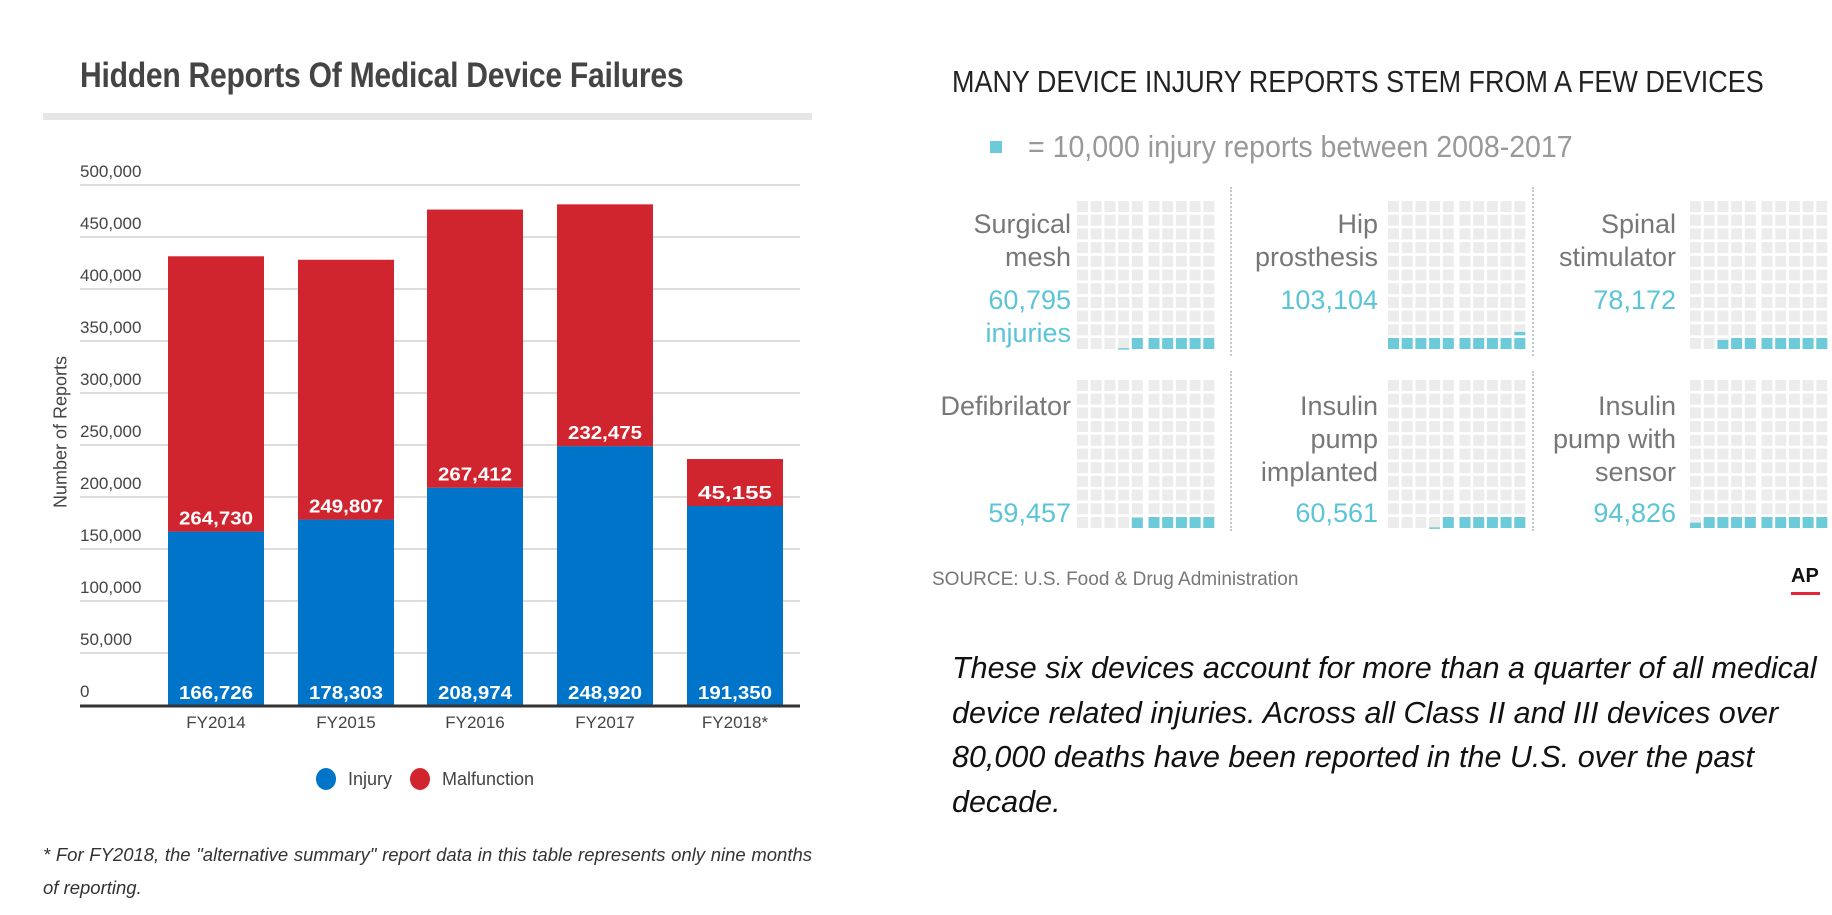 Image resolution: width=1832 pixels, height=915 pixels. Describe the element at coordinates (1634, 513) in the screenshot. I see `device-injury-count: 94,826` at that location.